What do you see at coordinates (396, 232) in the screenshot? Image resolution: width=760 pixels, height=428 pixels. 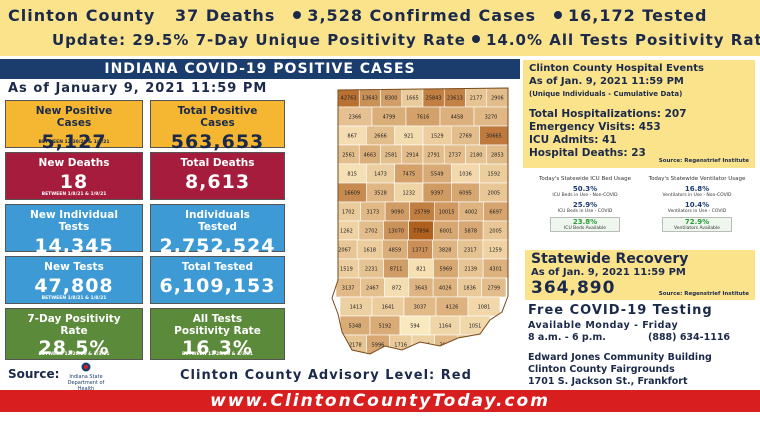 I see `county-count: 13070` at bounding box center [396, 232].